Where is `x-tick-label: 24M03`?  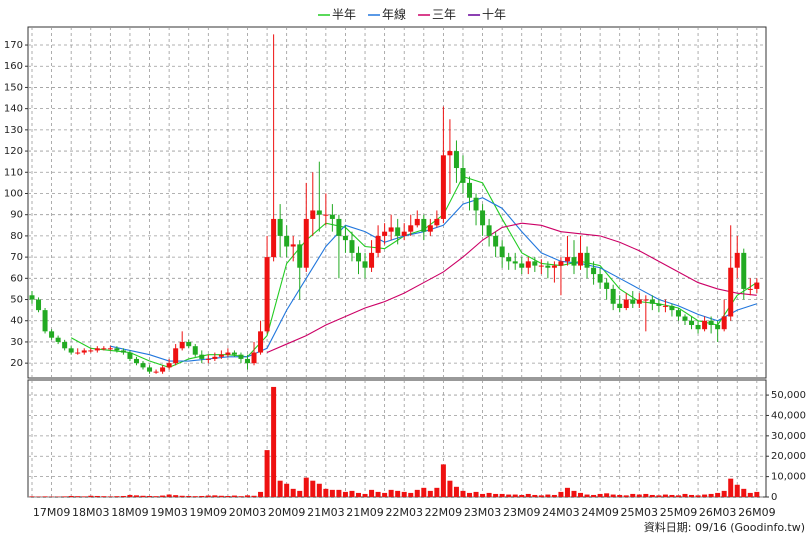
x-tick-label: 24M03 is located at coordinates (561, 512).